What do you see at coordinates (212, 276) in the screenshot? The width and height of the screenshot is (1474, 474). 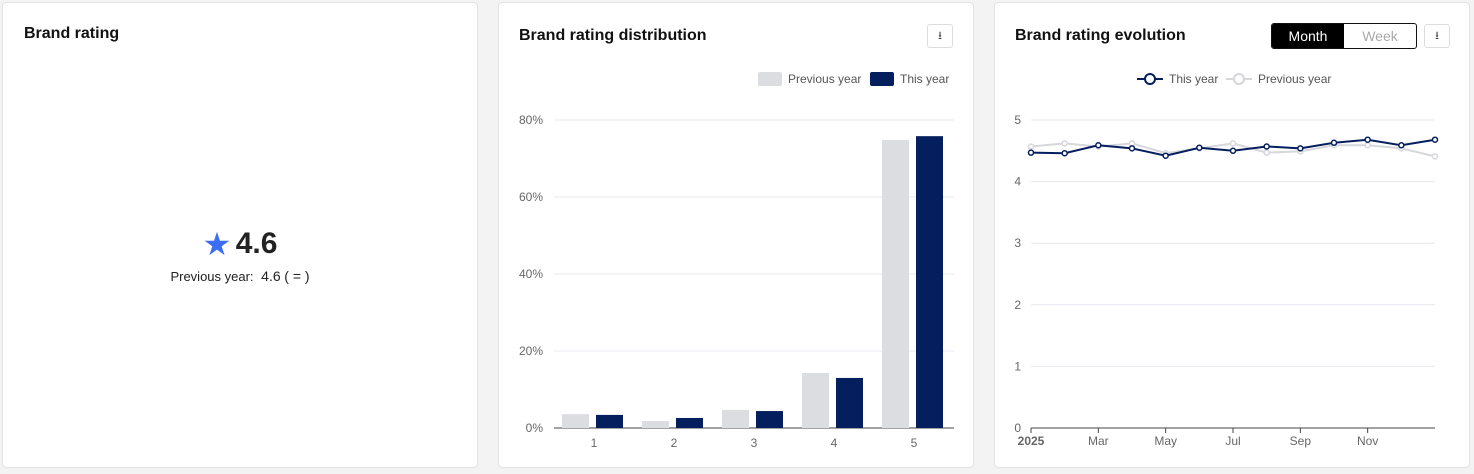 I see `prev-label: Previous year:` at bounding box center [212, 276].